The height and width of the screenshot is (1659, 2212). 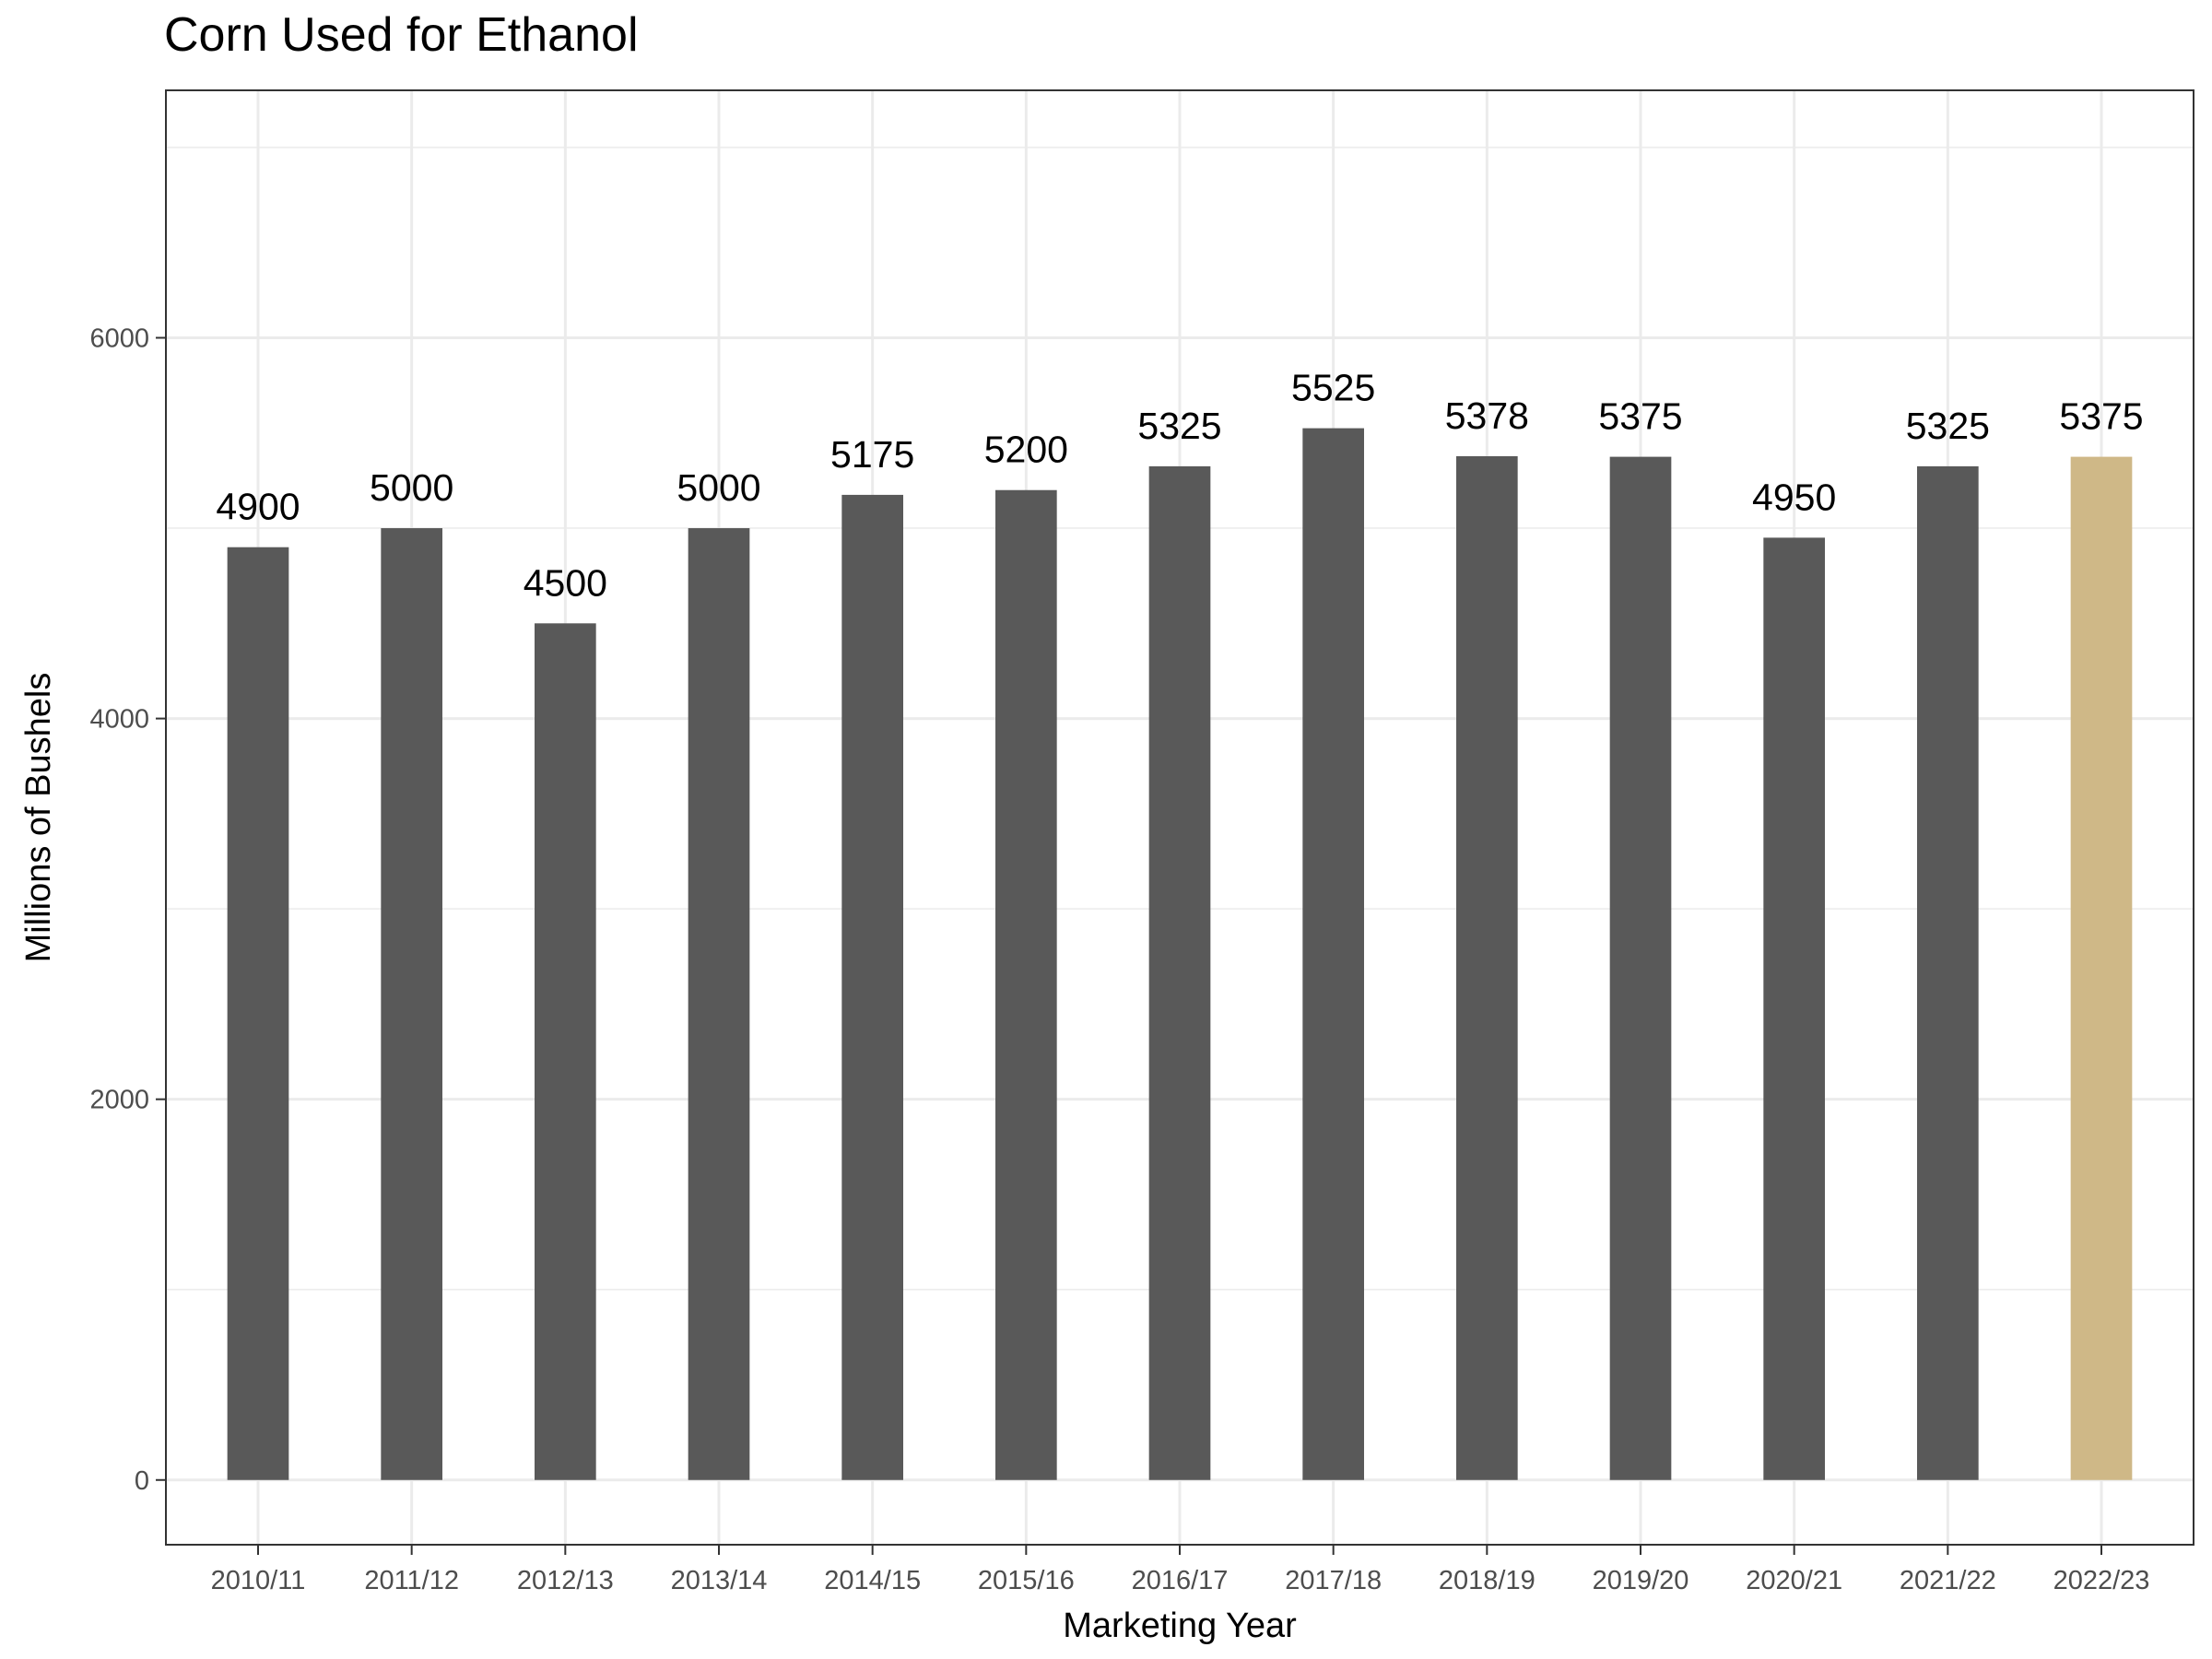 I want to click on data-label: 5200, so click(x=1026, y=450).